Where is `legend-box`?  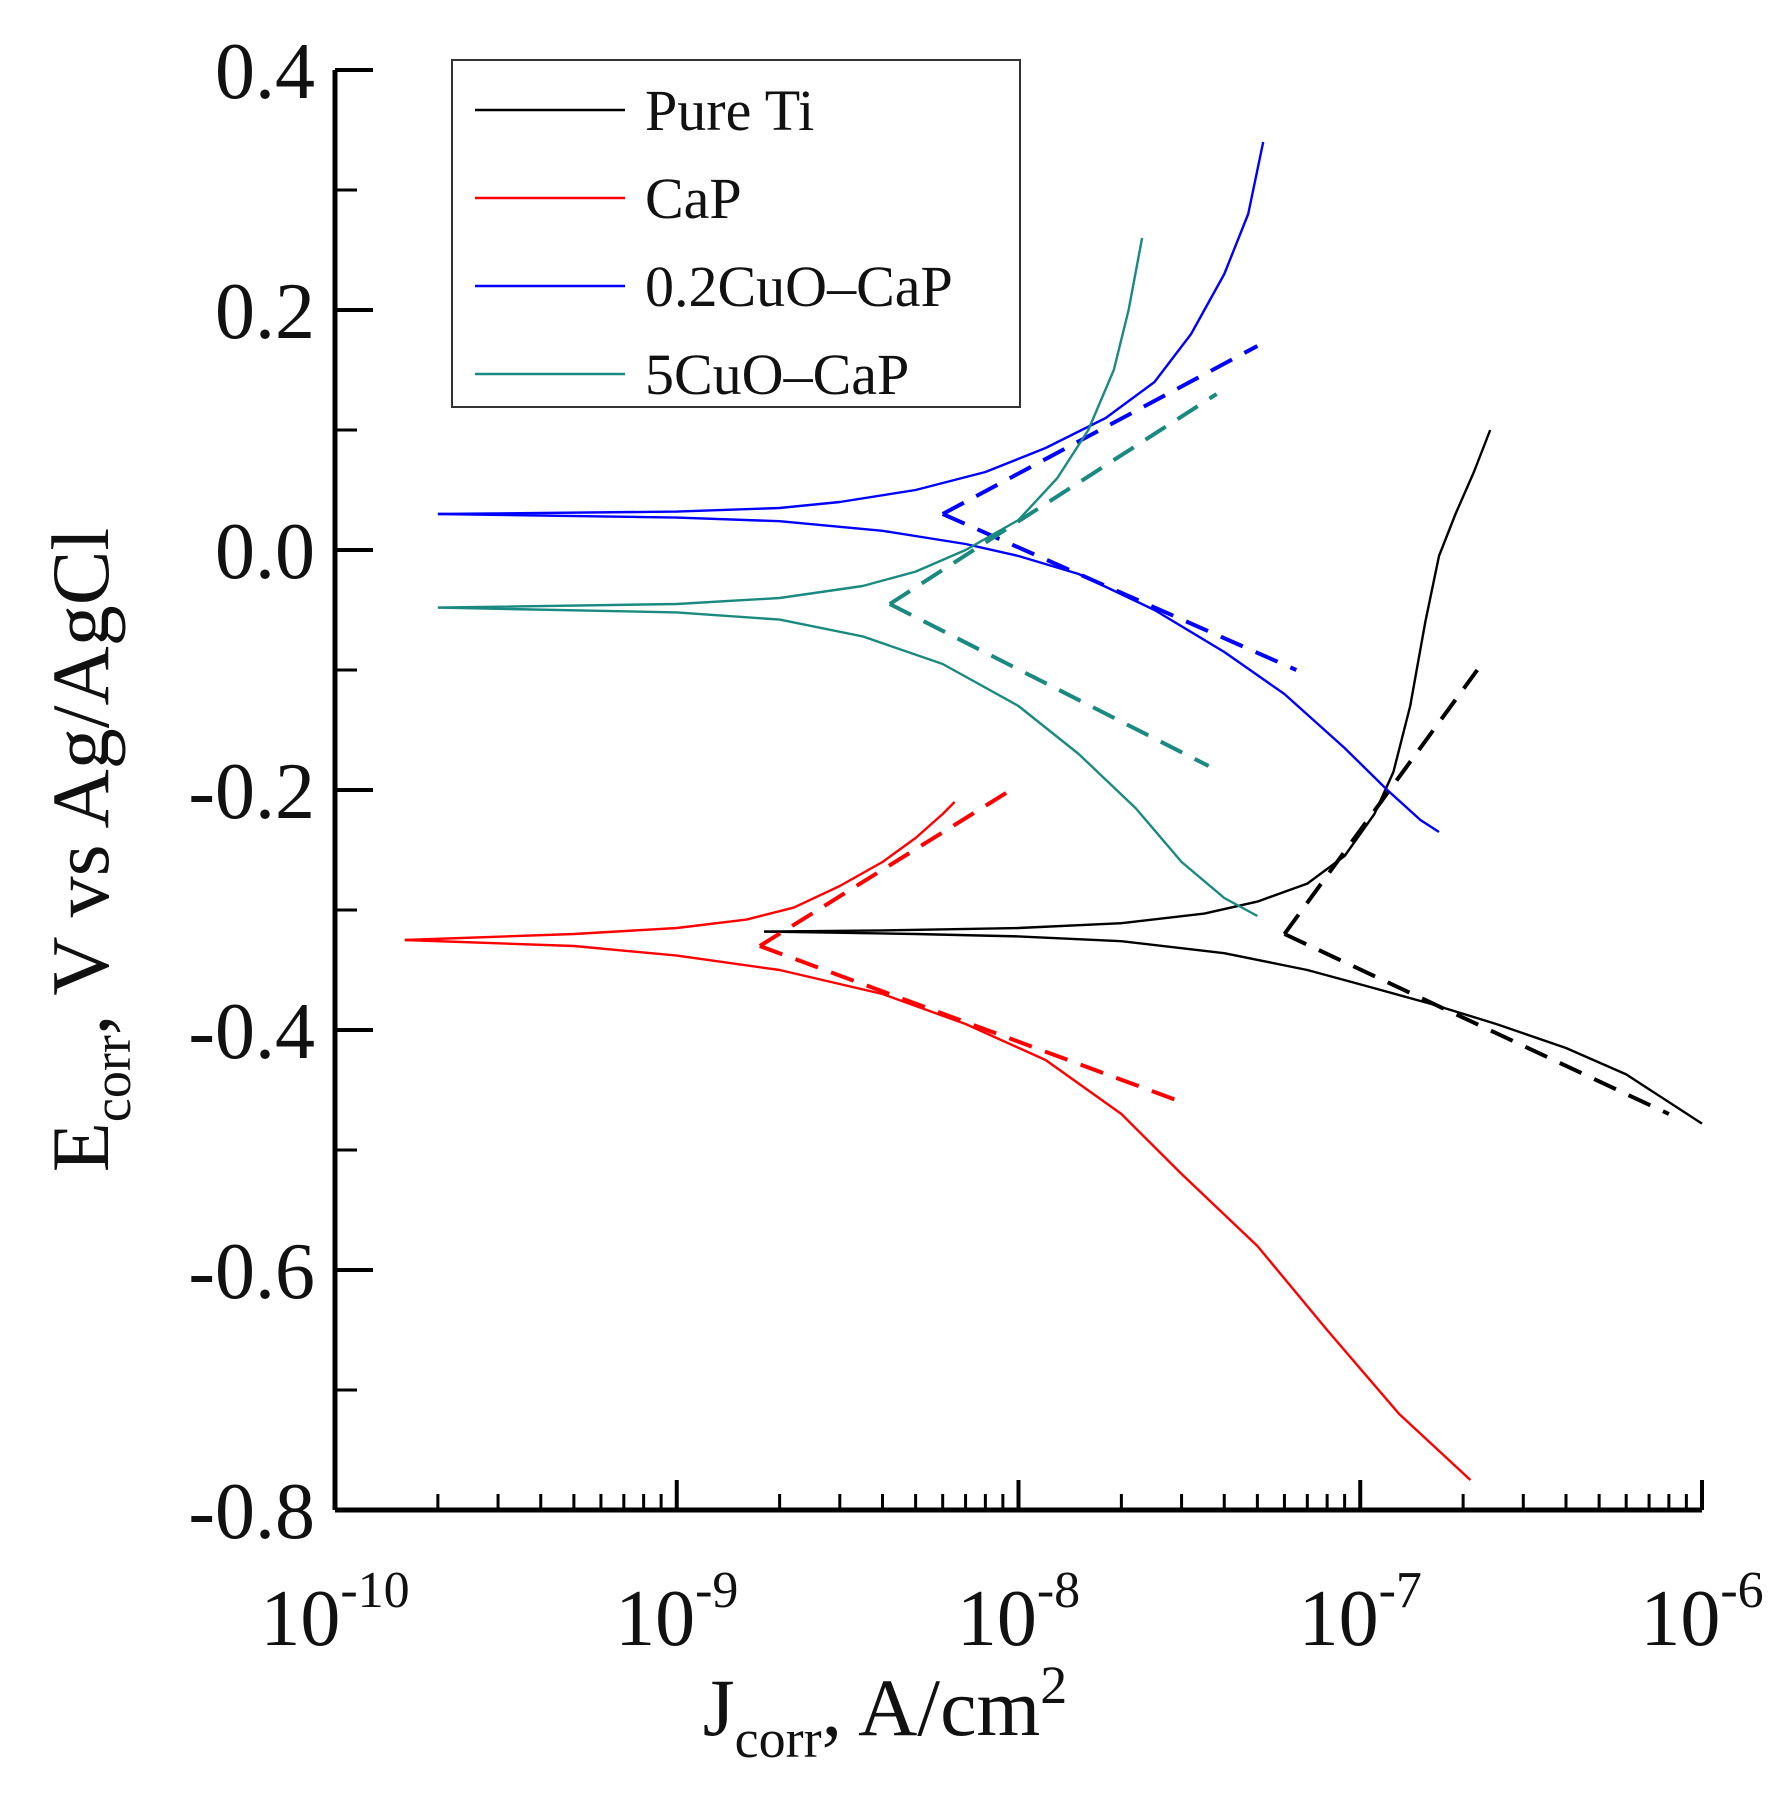 legend-box is located at coordinates (736, 233).